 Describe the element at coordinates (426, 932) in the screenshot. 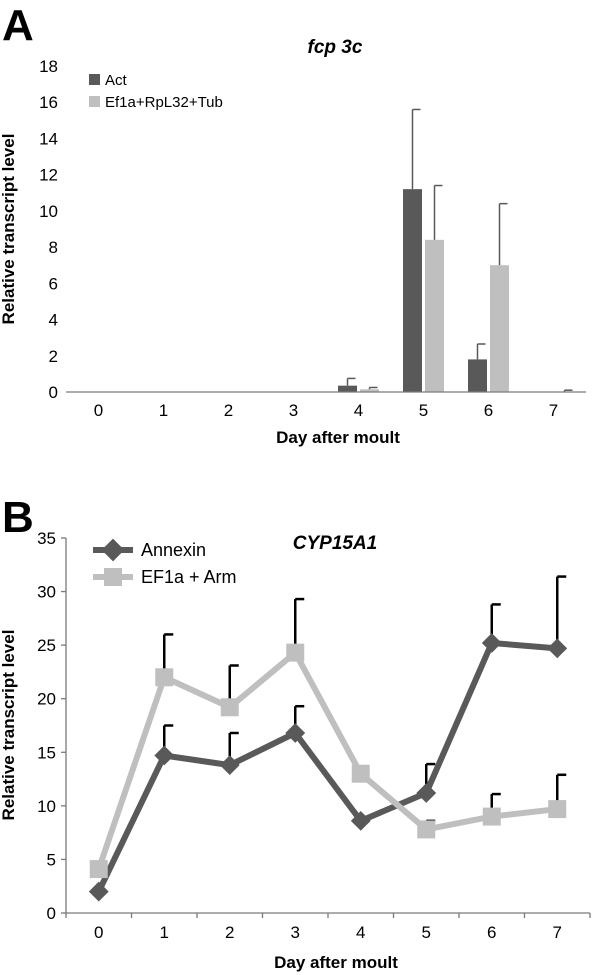

I see `chart-b-x-tick-label: 5` at that location.